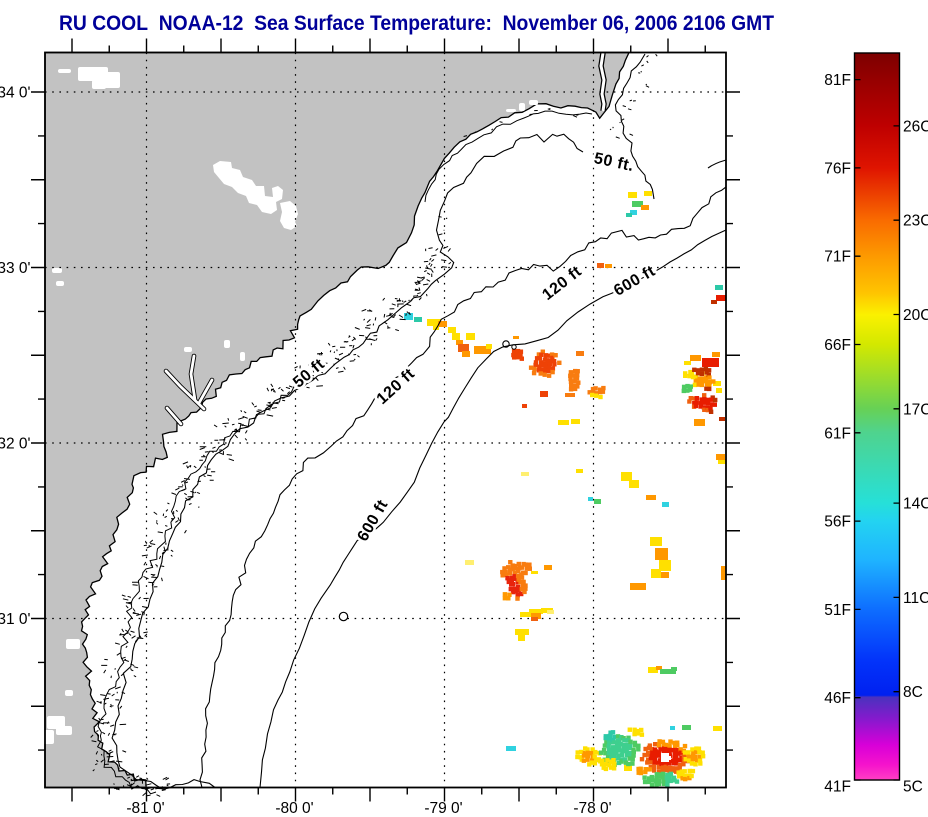 The width and height of the screenshot is (928, 817). I want to click on svg-text: -80 0', so click(294, 808).